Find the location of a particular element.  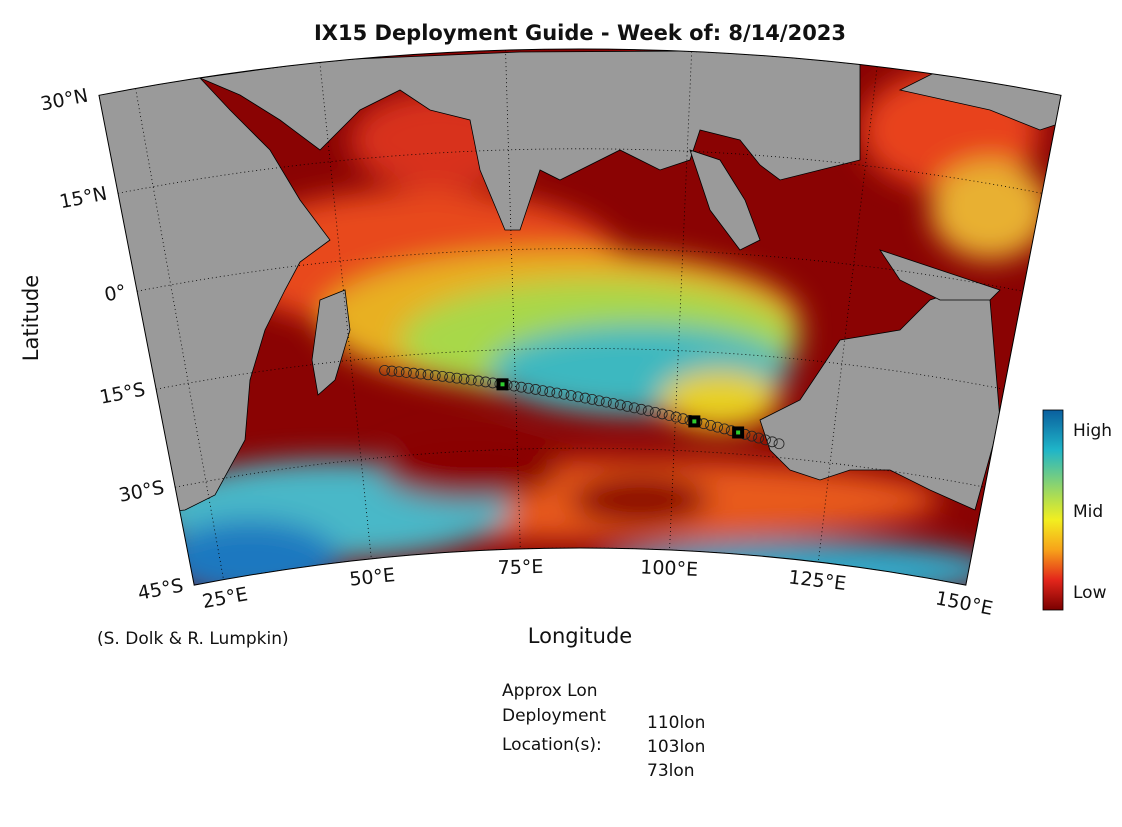

lat-tick-label: 0° is located at coordinates (115, 294).